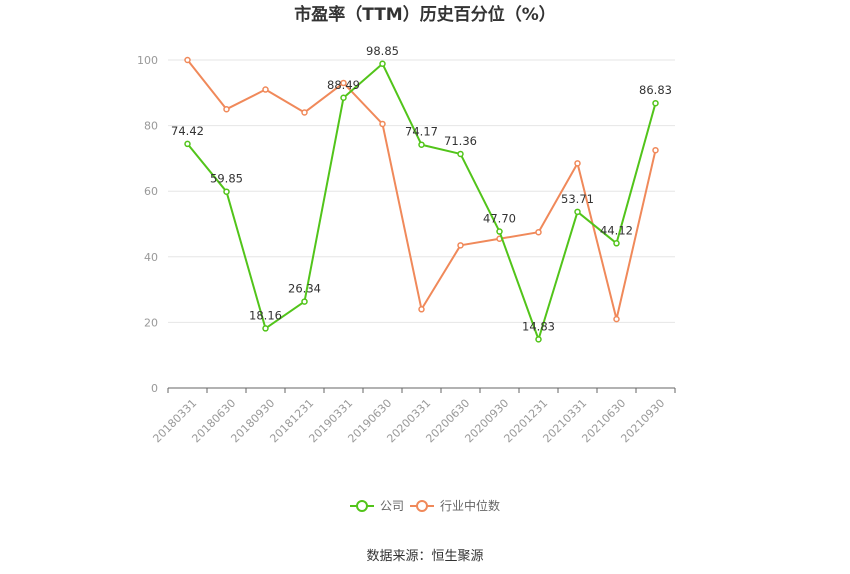 This screenshot has width=850, height=574. I want to click on legend-label-industry-median: 行业中位数, so click(470, 505).